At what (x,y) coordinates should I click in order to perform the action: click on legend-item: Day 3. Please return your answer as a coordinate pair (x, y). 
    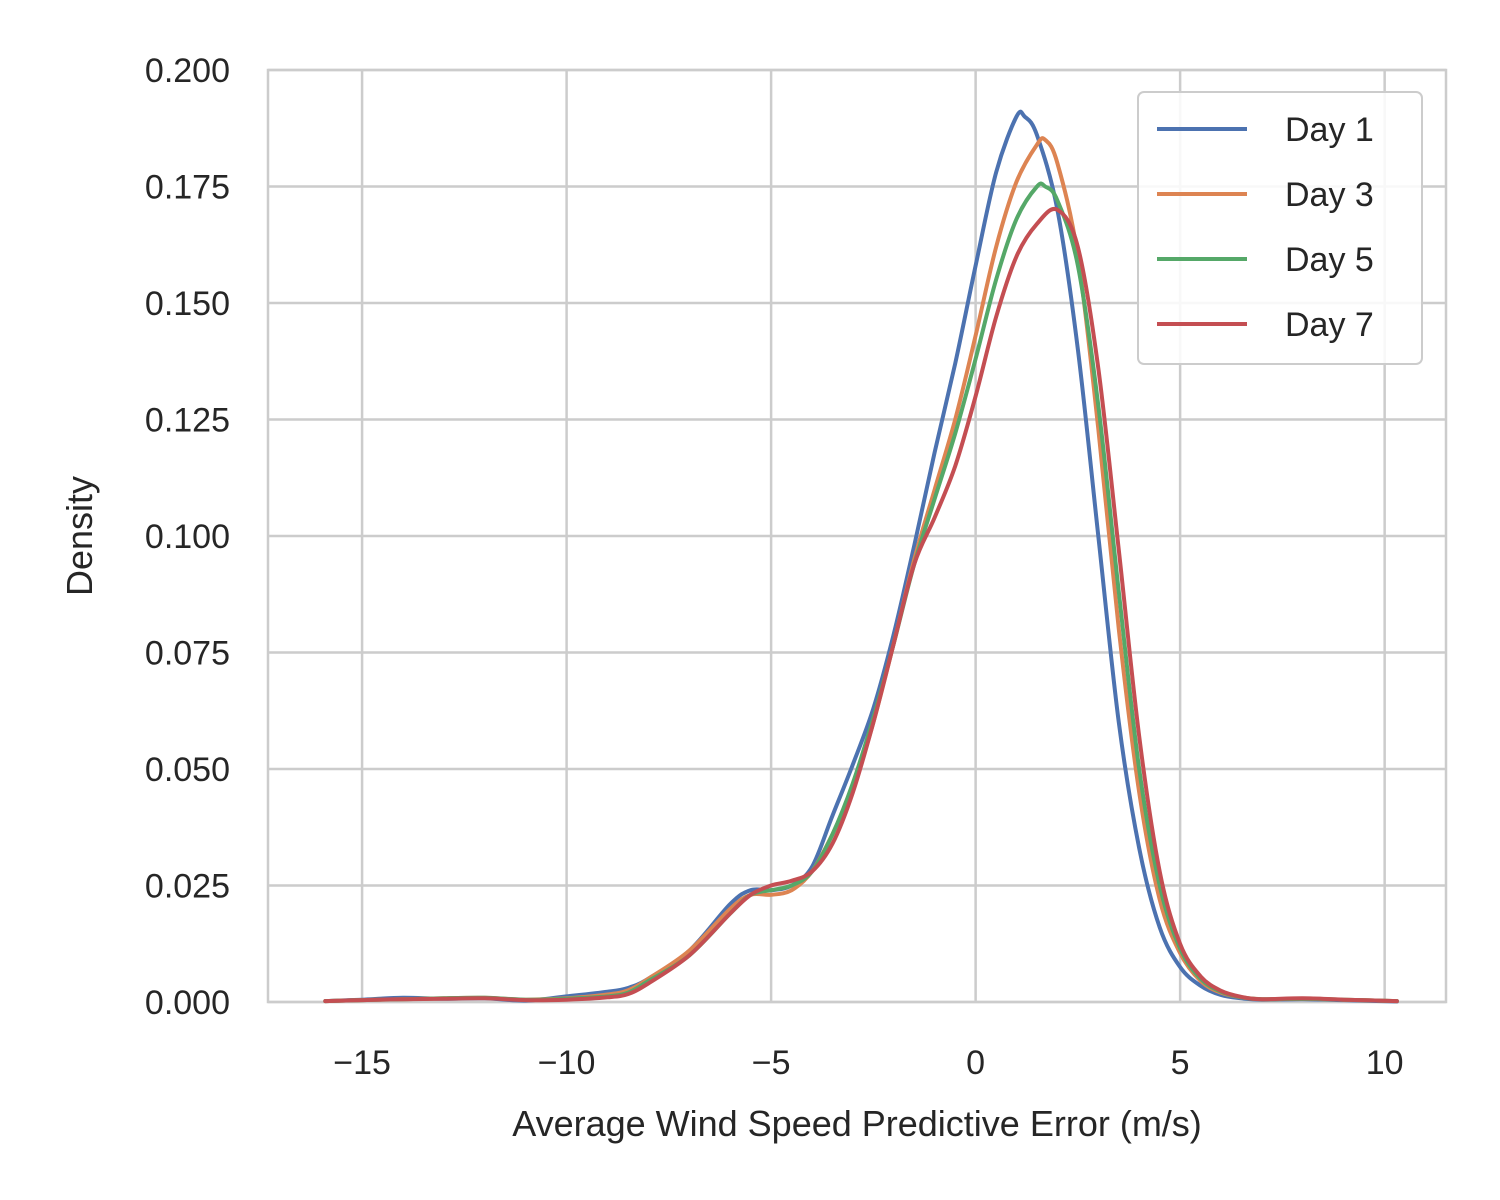
    Looking at the image, I should click on (1265, 195).